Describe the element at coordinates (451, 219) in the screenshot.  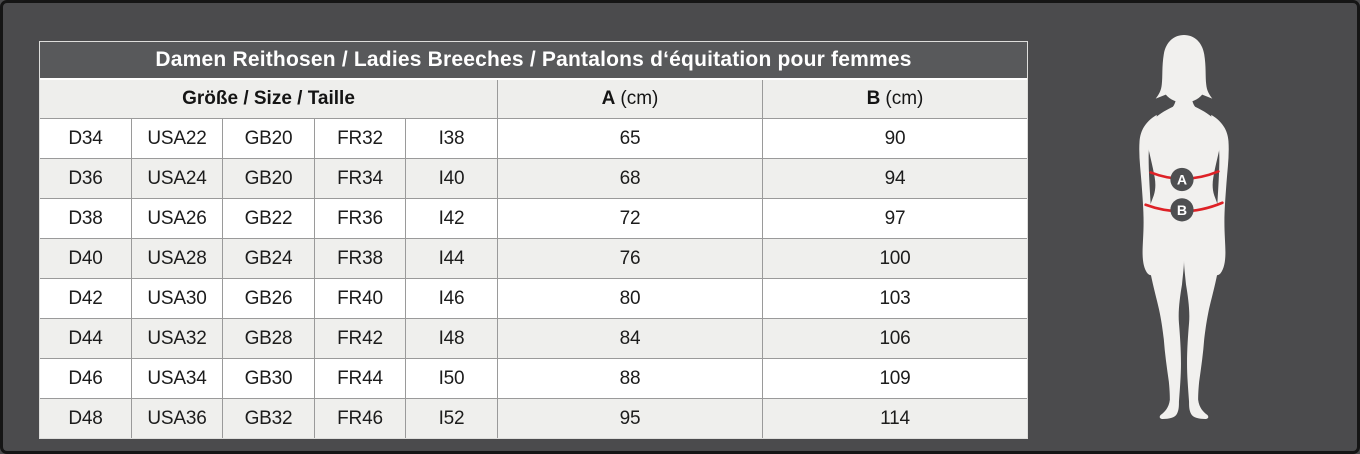
I see `cell-i: I42` at that location.